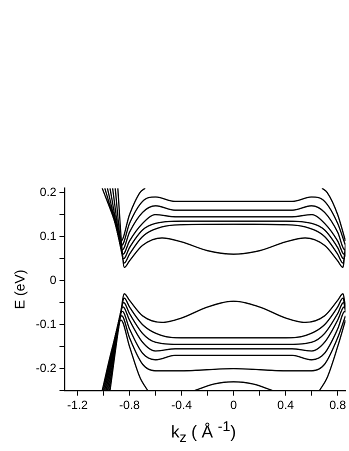 Image resolution: width=349 pixels, height=451 pixels. What do you see at coordinates (129, 405) in the screenshot?
I see `x-tick-label: -0.8` at bounding box center [129, 405].